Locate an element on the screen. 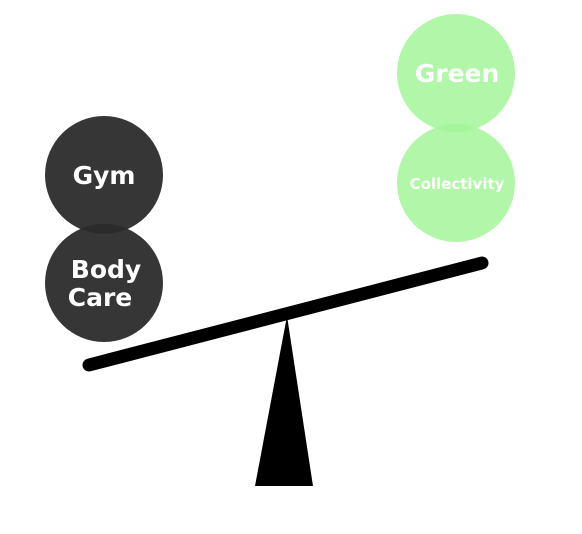 The image size is (582, 534). green-label: Green is located at coordinates (457, 73).